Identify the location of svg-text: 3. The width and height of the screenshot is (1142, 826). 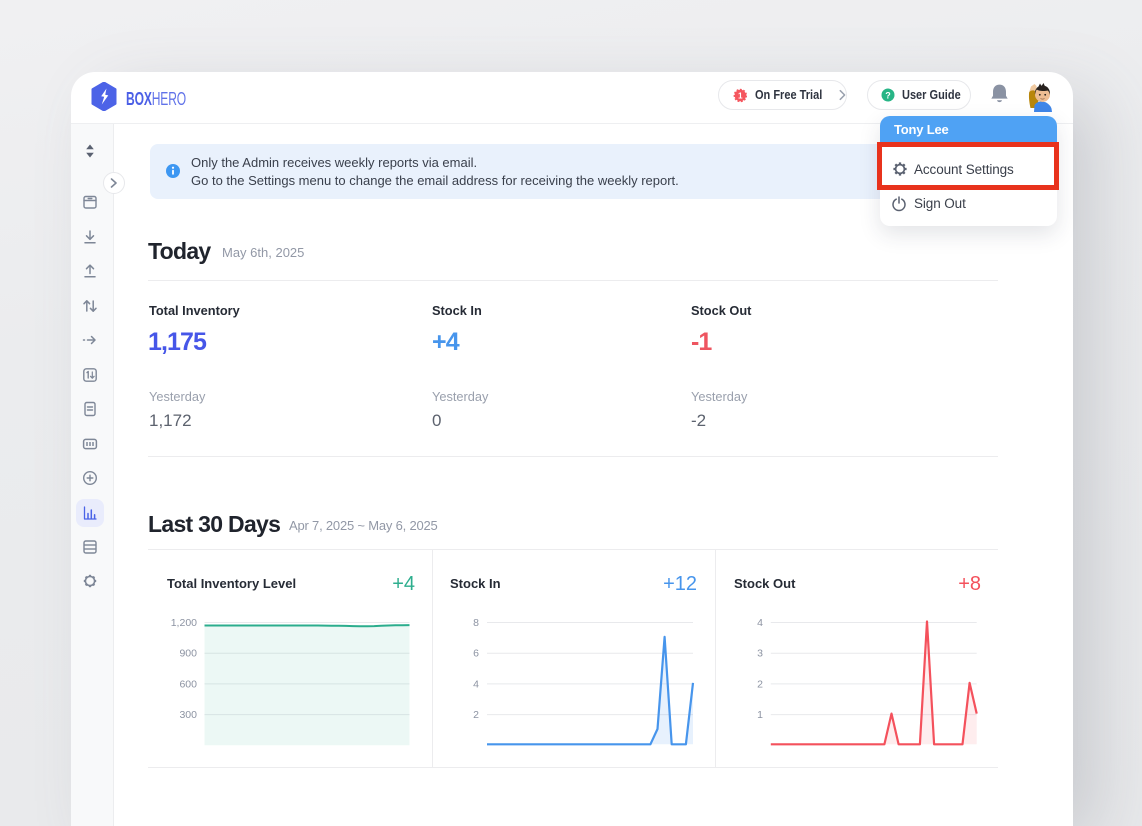
(760, 654).